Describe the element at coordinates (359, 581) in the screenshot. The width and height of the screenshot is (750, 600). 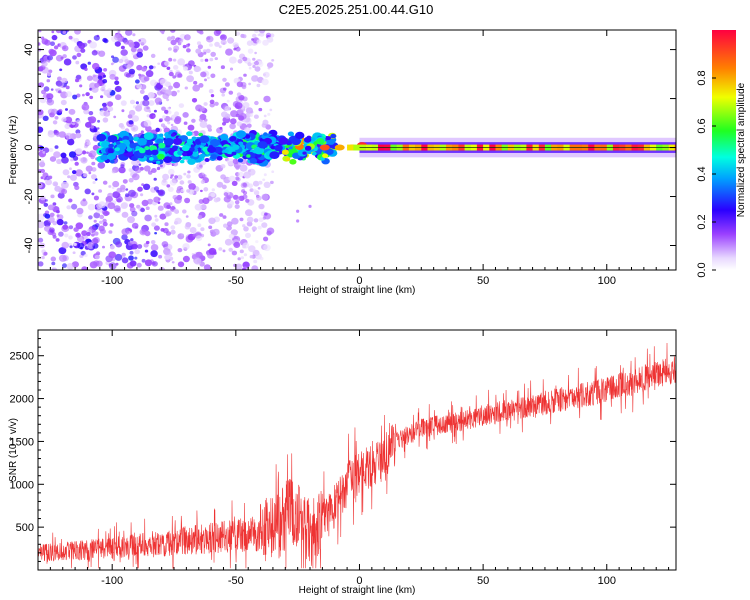
I see `snr-x-tick-label: 0` at that location.